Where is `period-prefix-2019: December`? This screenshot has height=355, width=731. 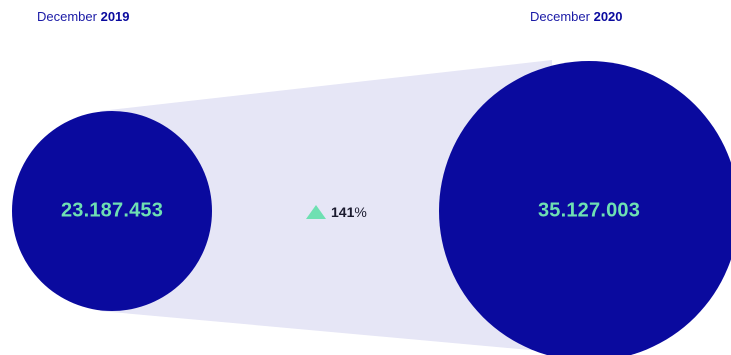
period-prefix-2019: December is located at coordinates (67, 16).